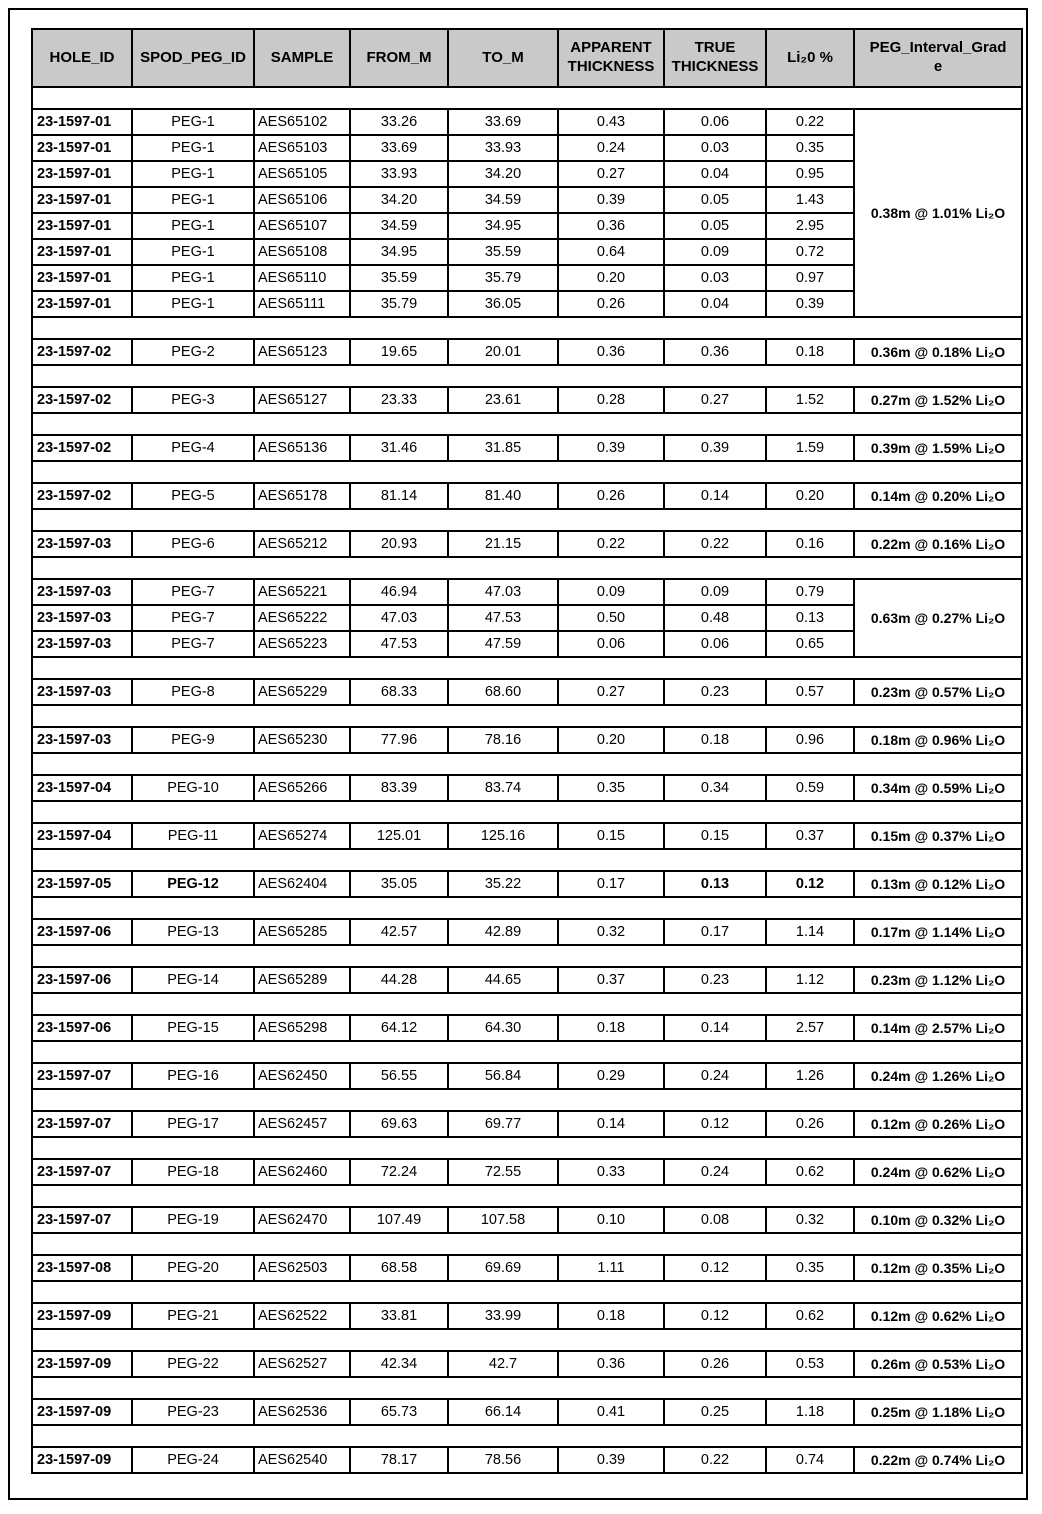 Image resolution: width=1042 pixels, height=1514 pixels. What do you see at coordinates (503, 148) in the screenshot?
I see `cell-to-m: 33.93` at bounding box center [503, 148].